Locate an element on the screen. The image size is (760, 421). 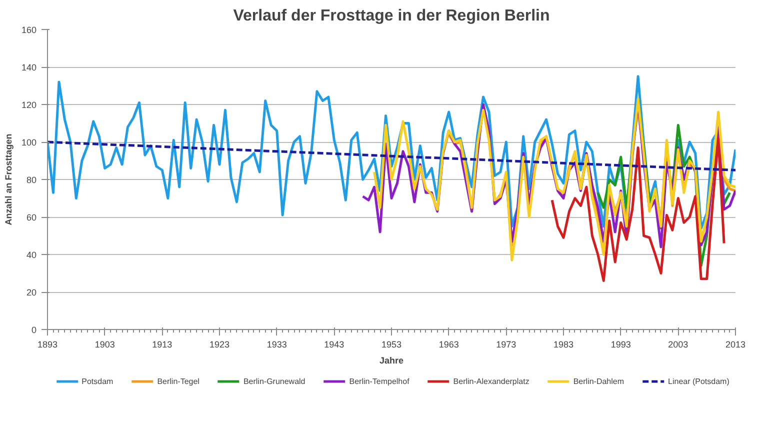
y-tick-label: 140 is located at coordinates (29, 67).